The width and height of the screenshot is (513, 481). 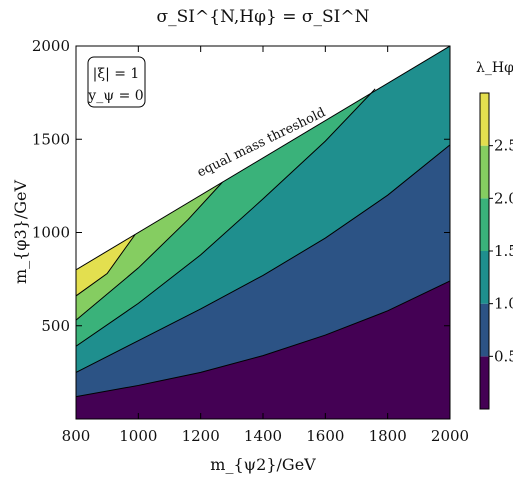 I want to click on x-tick-label: 1800, so click(x=388, y=436).